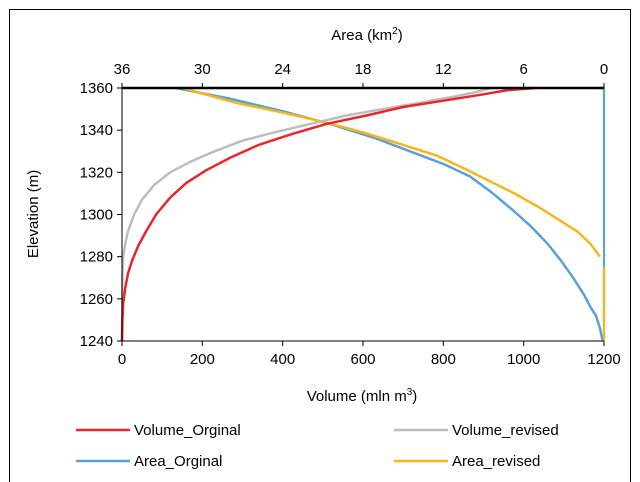  Describe the element at coordinates (496, 461) in the screenshot. I see `legend-label: Area_revised` at that location.